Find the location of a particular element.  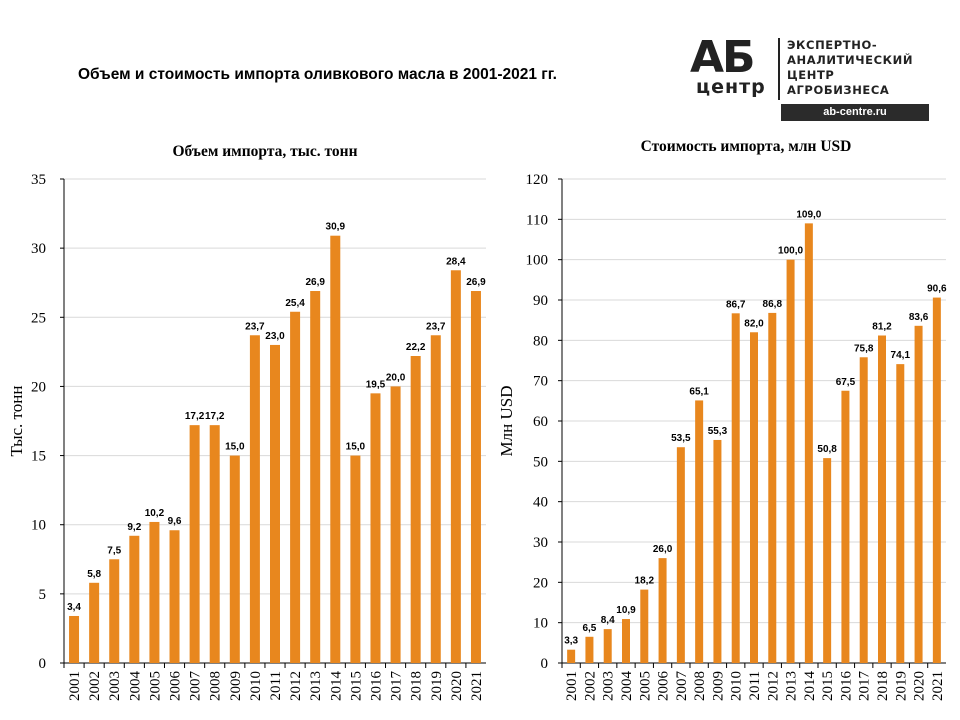

x-tick-label: 2014 is located at coordinates (336, 686).